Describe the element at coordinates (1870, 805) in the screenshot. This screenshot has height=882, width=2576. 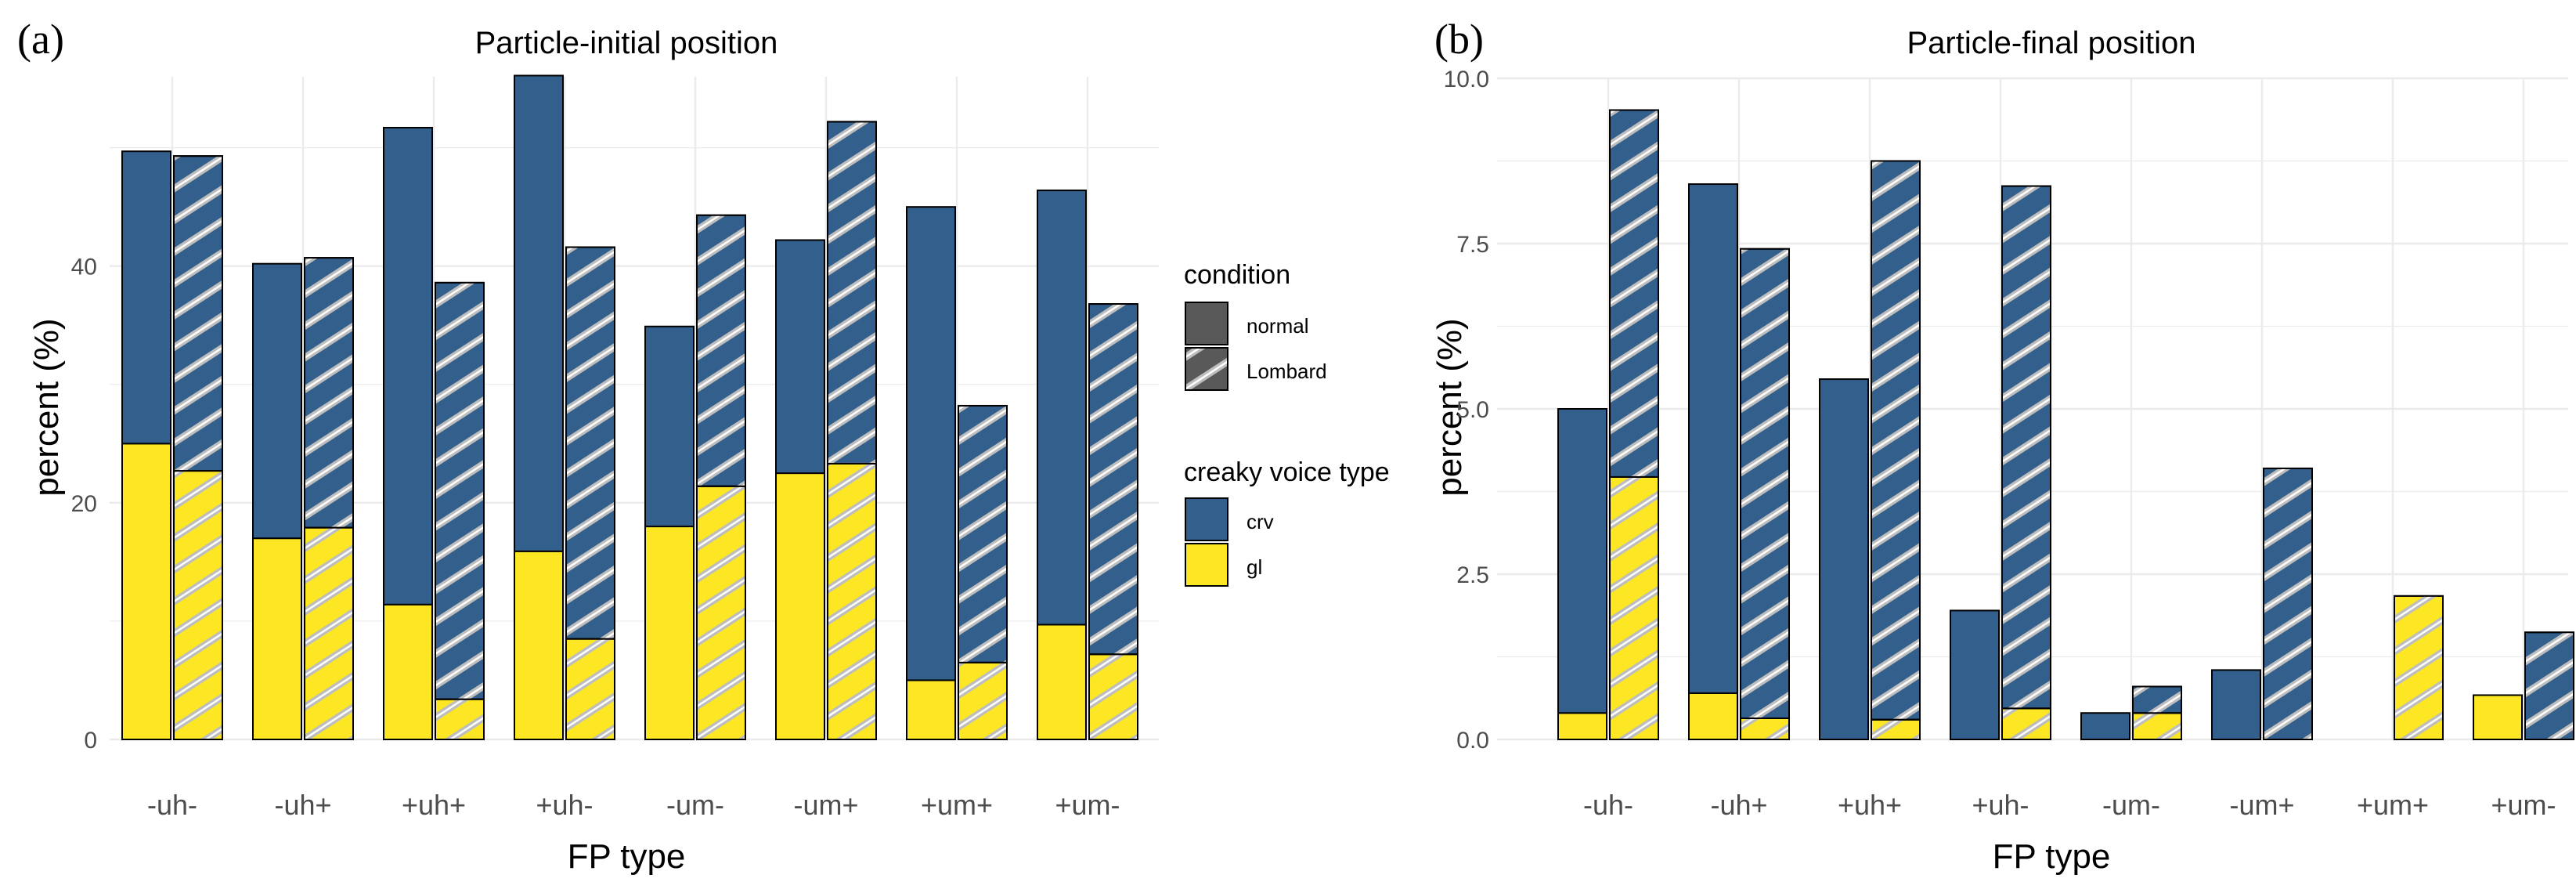
I see `chart-b-xtick-label: +uh+` at that location.